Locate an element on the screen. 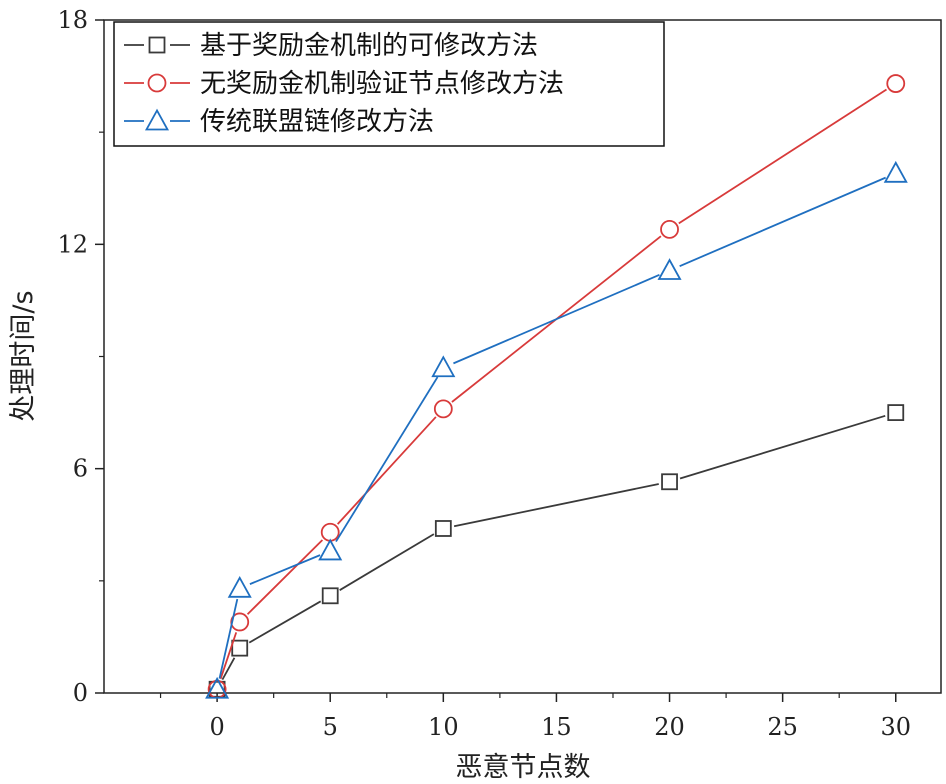 This screenshot has height=784, width=946. y-tick-label: 6 is located at coordinates (80, 469).